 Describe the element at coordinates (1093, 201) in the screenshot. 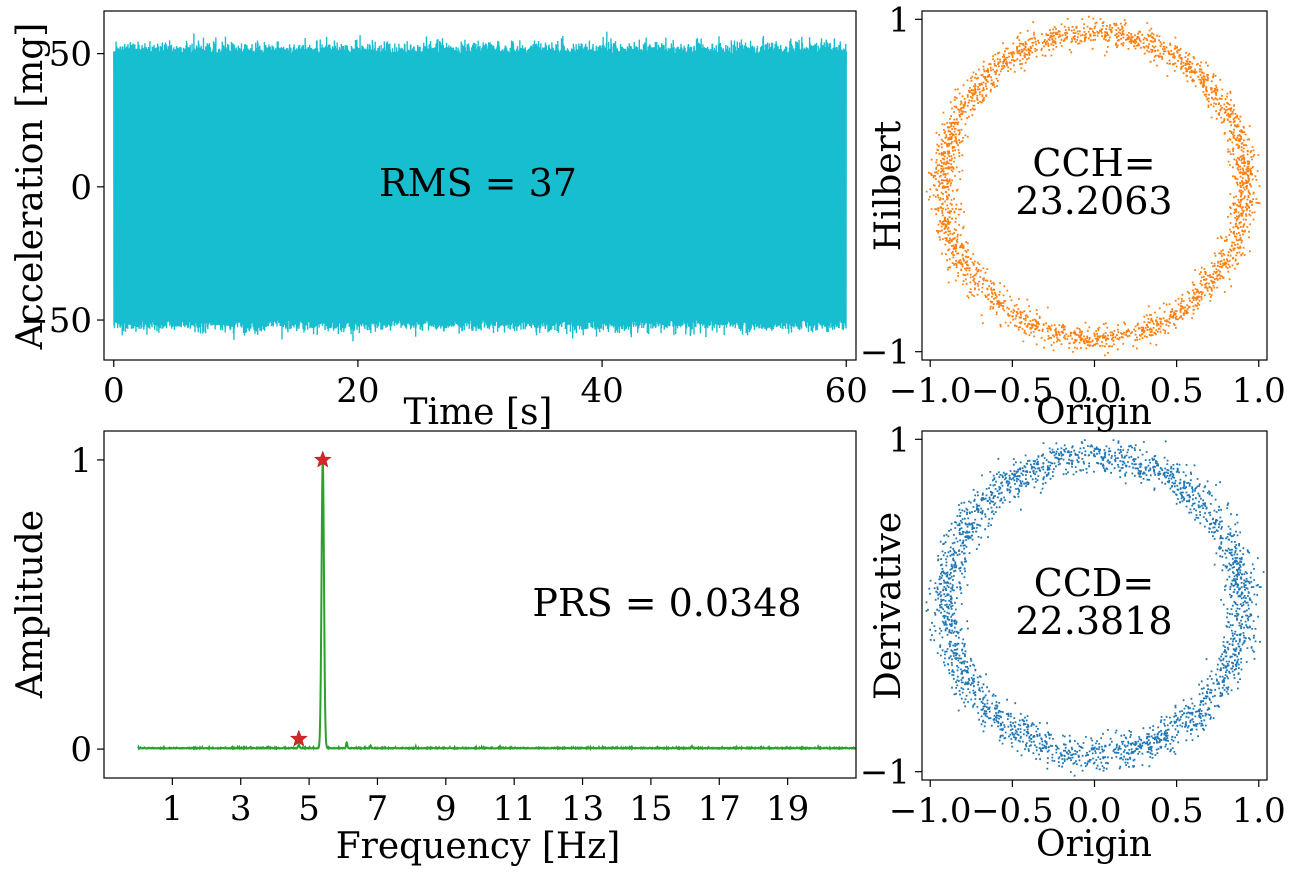

I see `hilbert-annotation-line-2: 23.2063` at that location.